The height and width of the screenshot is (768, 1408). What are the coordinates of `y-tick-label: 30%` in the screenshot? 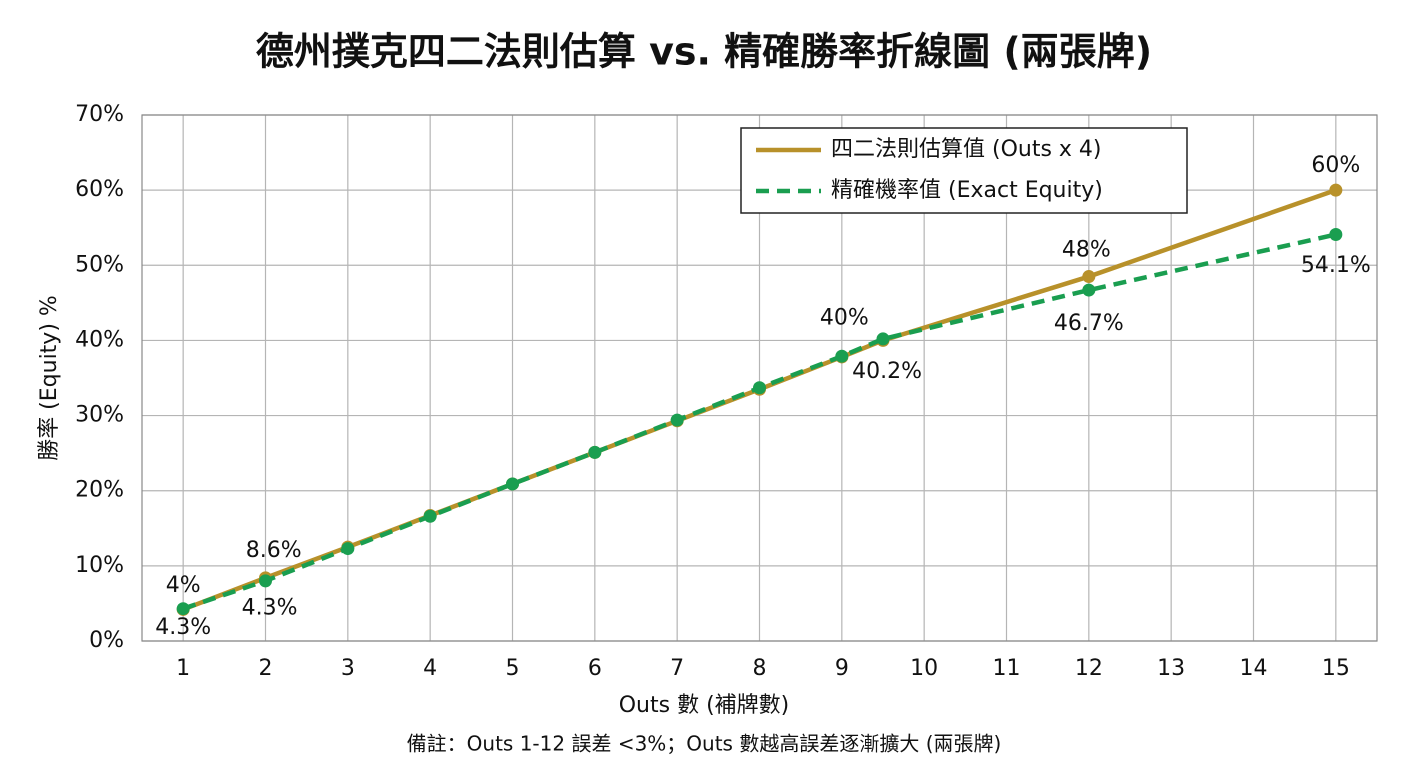 It's located at (99, 415).